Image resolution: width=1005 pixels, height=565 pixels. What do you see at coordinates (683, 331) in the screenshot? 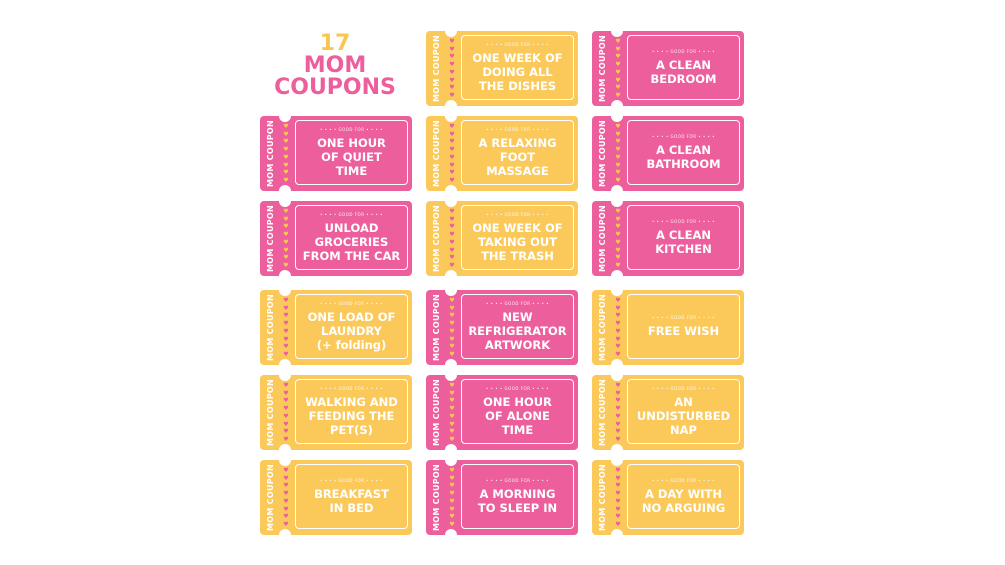
I see `coupon-text: FREE WISH` at bounding box center [683, 331].